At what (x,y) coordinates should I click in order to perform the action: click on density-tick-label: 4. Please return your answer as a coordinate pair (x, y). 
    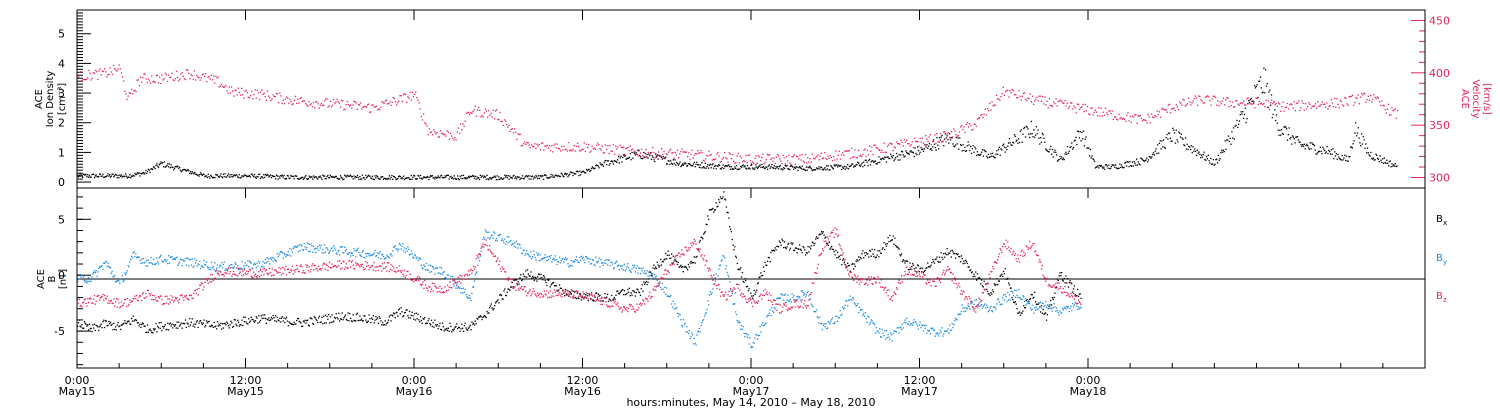
    Looking at the image, I should click on (61, 63).